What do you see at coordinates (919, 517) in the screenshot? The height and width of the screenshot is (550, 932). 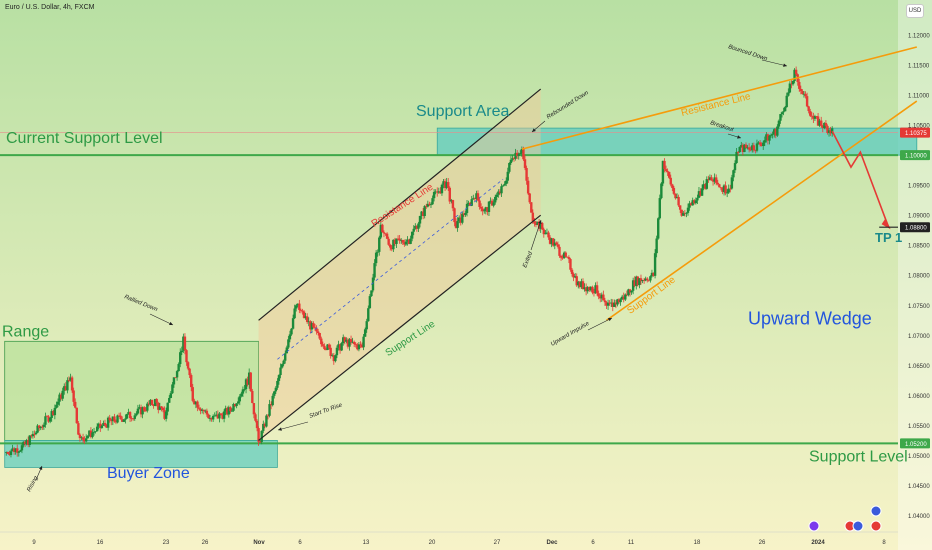 I see `y-tick-label: 1.04000` at bounding box center [919, 517].